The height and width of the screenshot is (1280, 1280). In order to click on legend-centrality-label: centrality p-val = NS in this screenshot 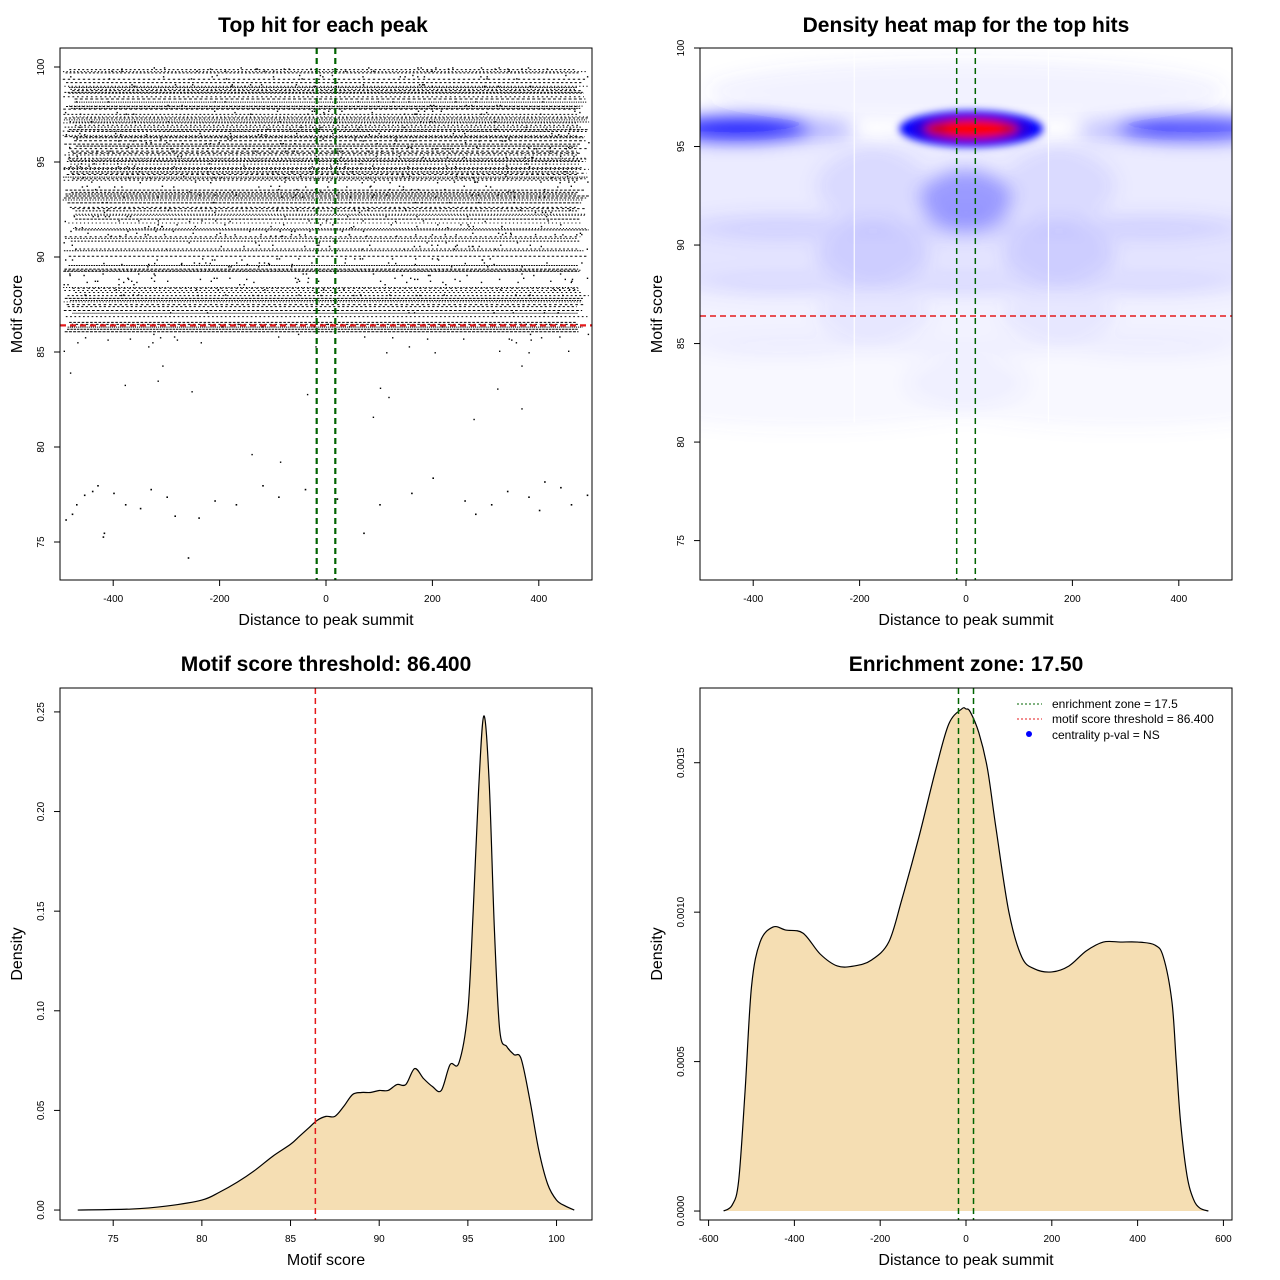, I will do `click(1106, 735)`.